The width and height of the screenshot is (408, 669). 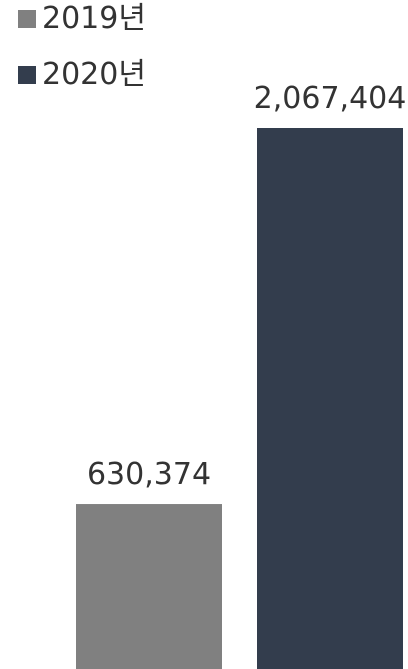 What do you see at coordinates (330, 98) in the screenshot?
I see `bar-value-label-2020: 2,067,404` at bounding box center [330, 98].